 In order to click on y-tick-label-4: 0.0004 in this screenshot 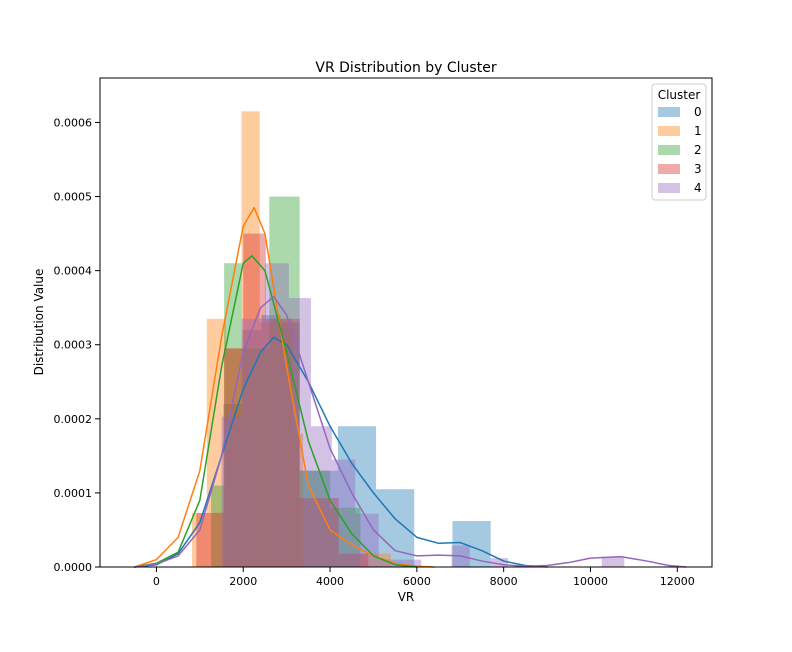, I will do `click(73, 271)`.